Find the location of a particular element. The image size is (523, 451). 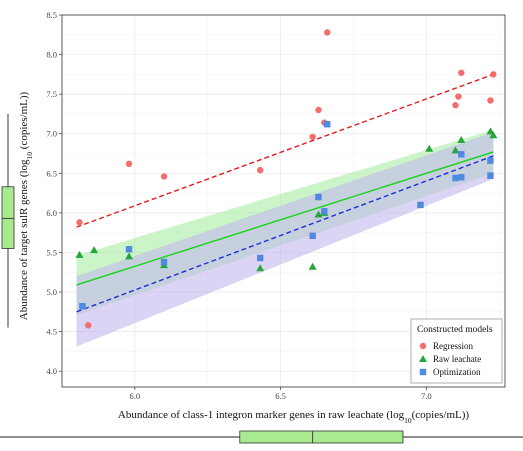

legend-entry: Optimization is located at coordinates (457, 372).